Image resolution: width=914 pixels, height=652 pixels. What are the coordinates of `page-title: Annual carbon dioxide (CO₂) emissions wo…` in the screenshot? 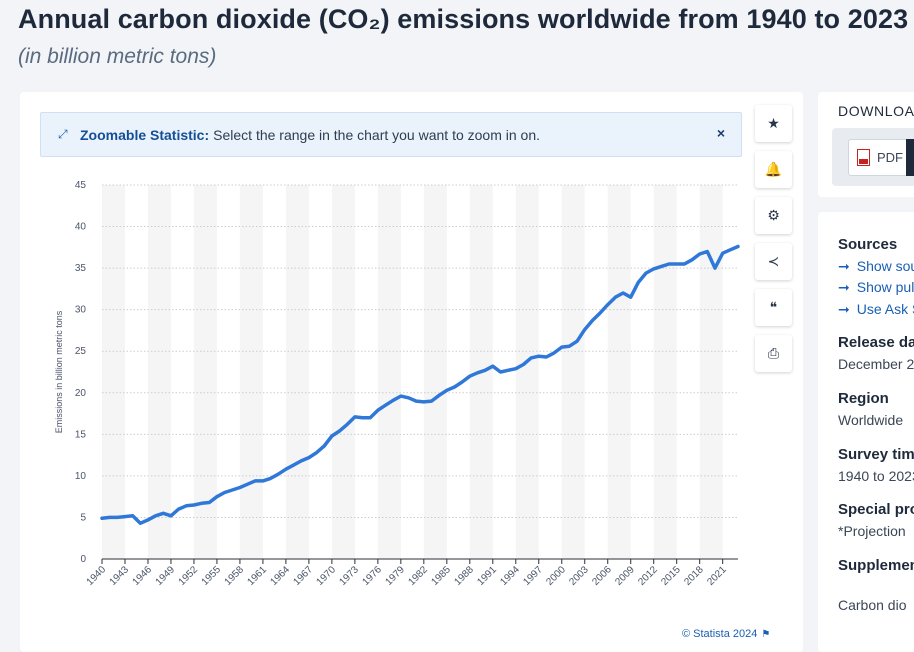 It's located at (463, 19).